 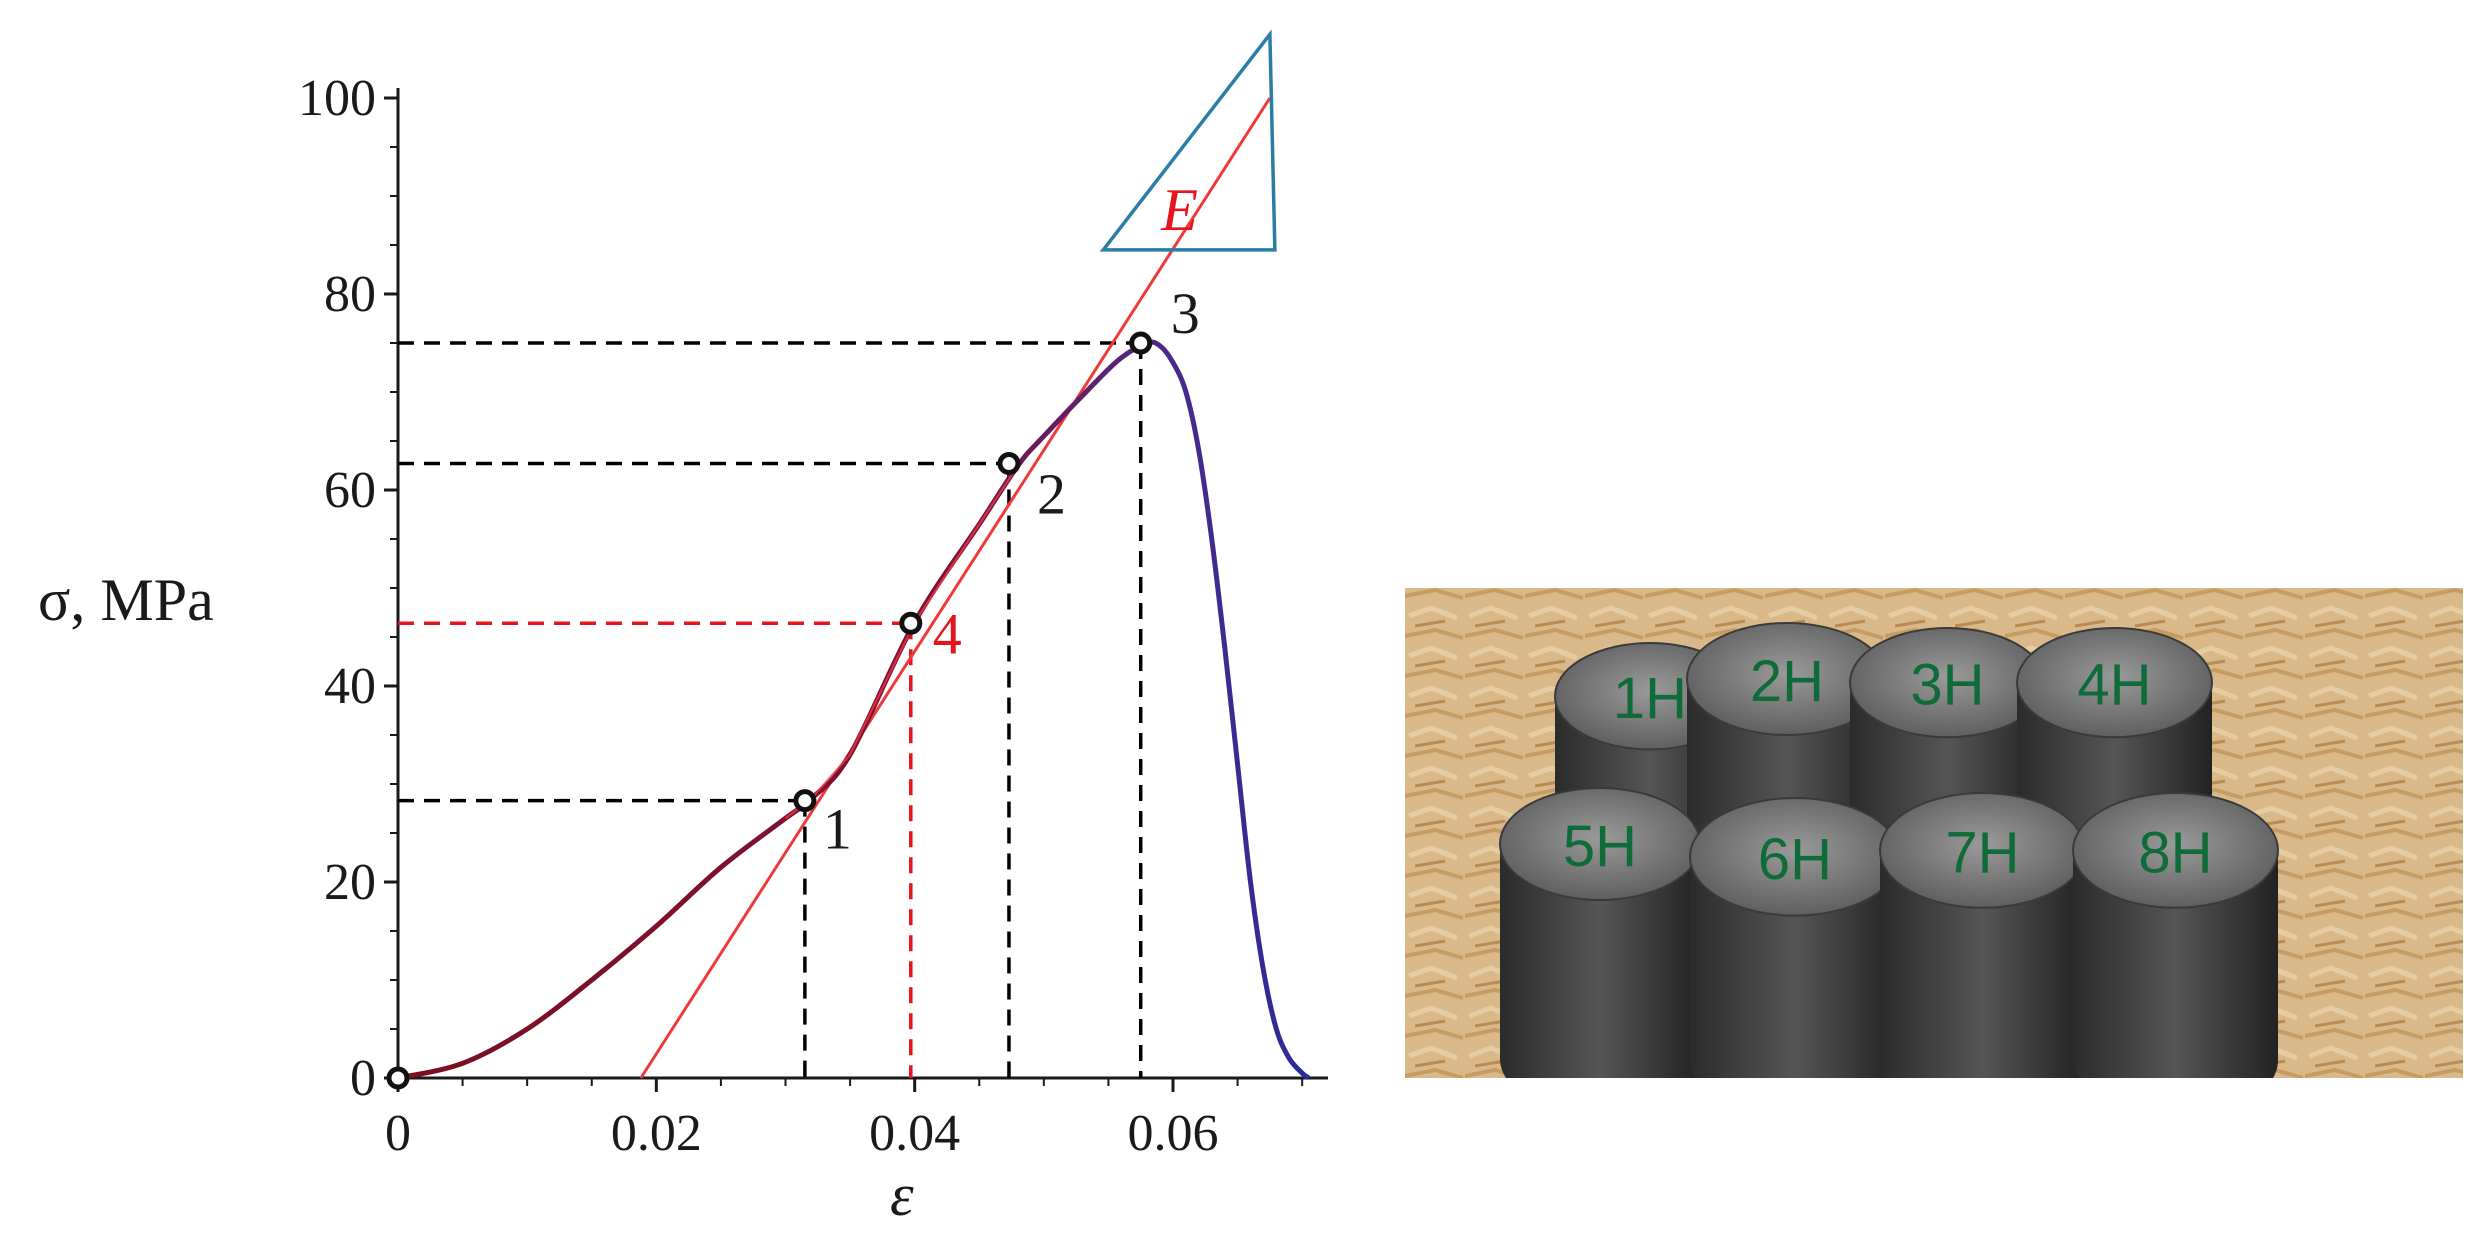 I want to click on modulus-triangle: E, so click(x=1188, y=140).